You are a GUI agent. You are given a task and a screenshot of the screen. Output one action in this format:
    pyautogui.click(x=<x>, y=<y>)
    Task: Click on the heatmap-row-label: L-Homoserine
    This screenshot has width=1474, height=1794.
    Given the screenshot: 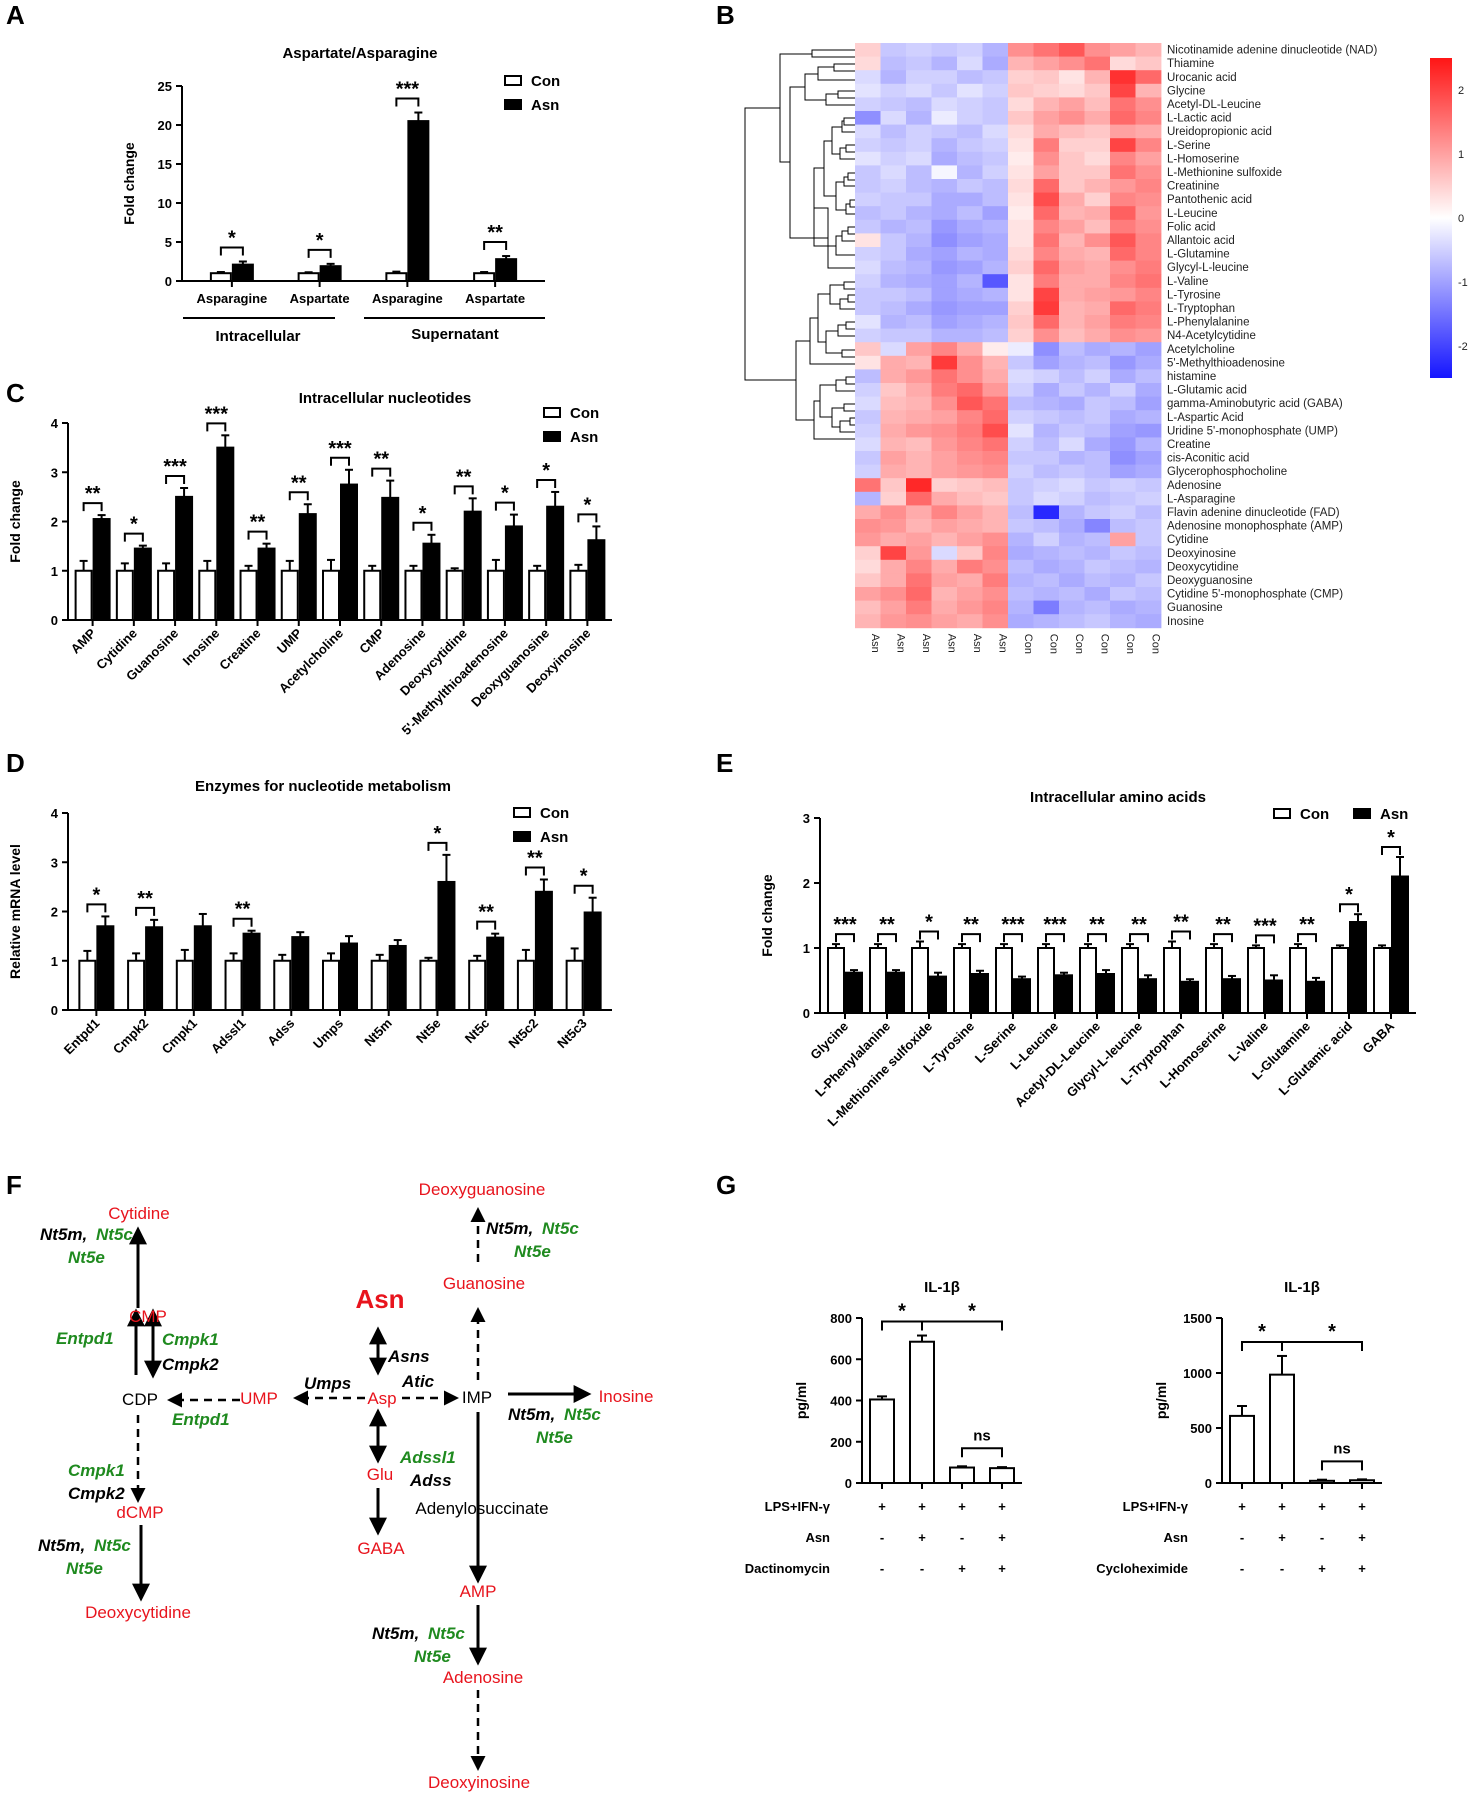 What is the action you would take?
    pyautogui.click(x=1203, y=159)
    